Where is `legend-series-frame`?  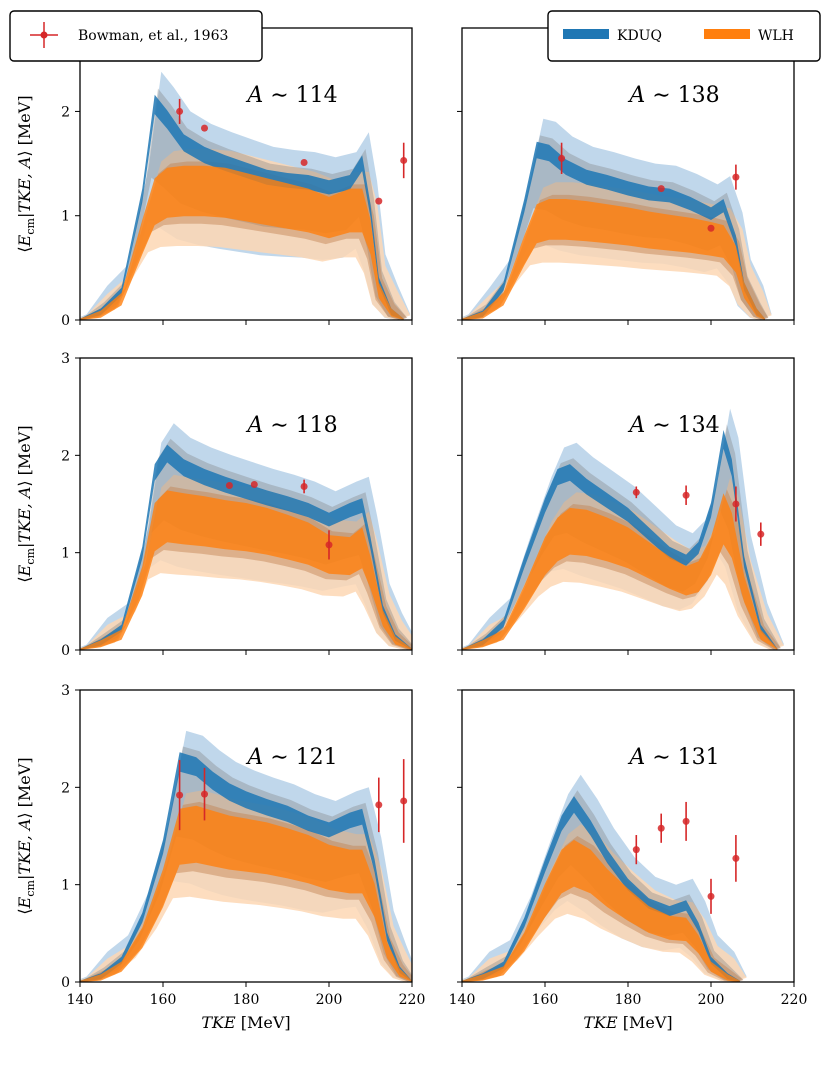
legend-series-frame is located at coordinates (684, 36).